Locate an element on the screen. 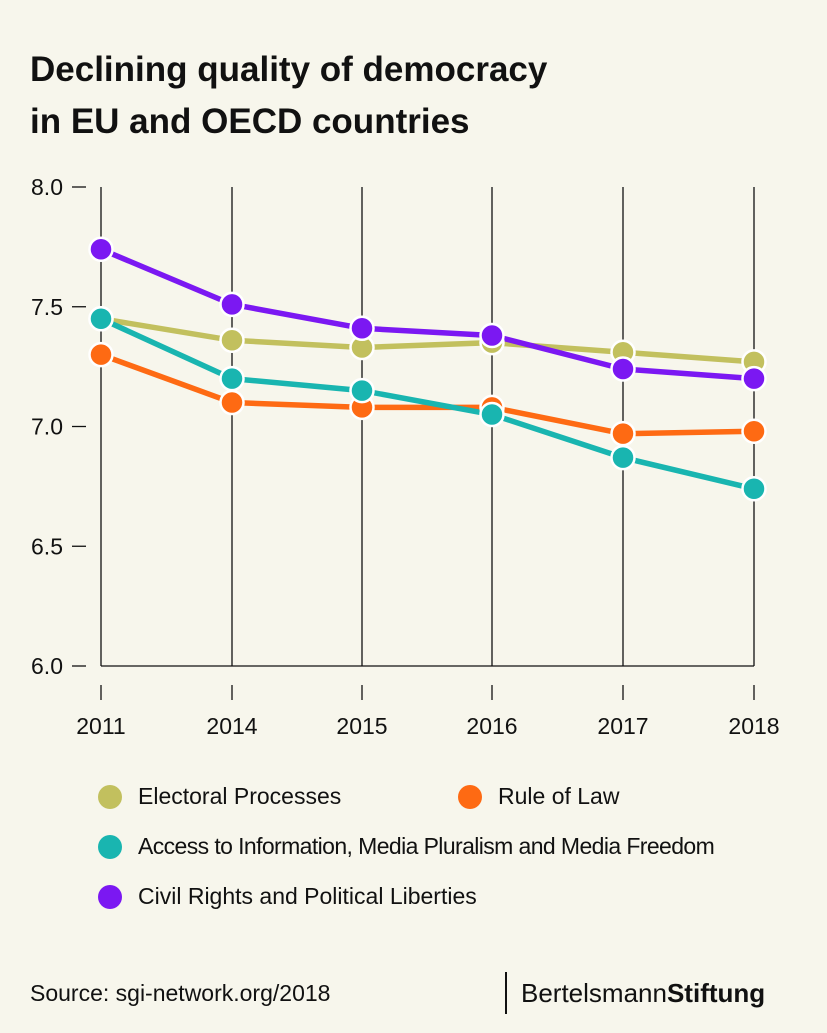  x-tick-label-2014: 2014 is located at coordinates (231, 726).